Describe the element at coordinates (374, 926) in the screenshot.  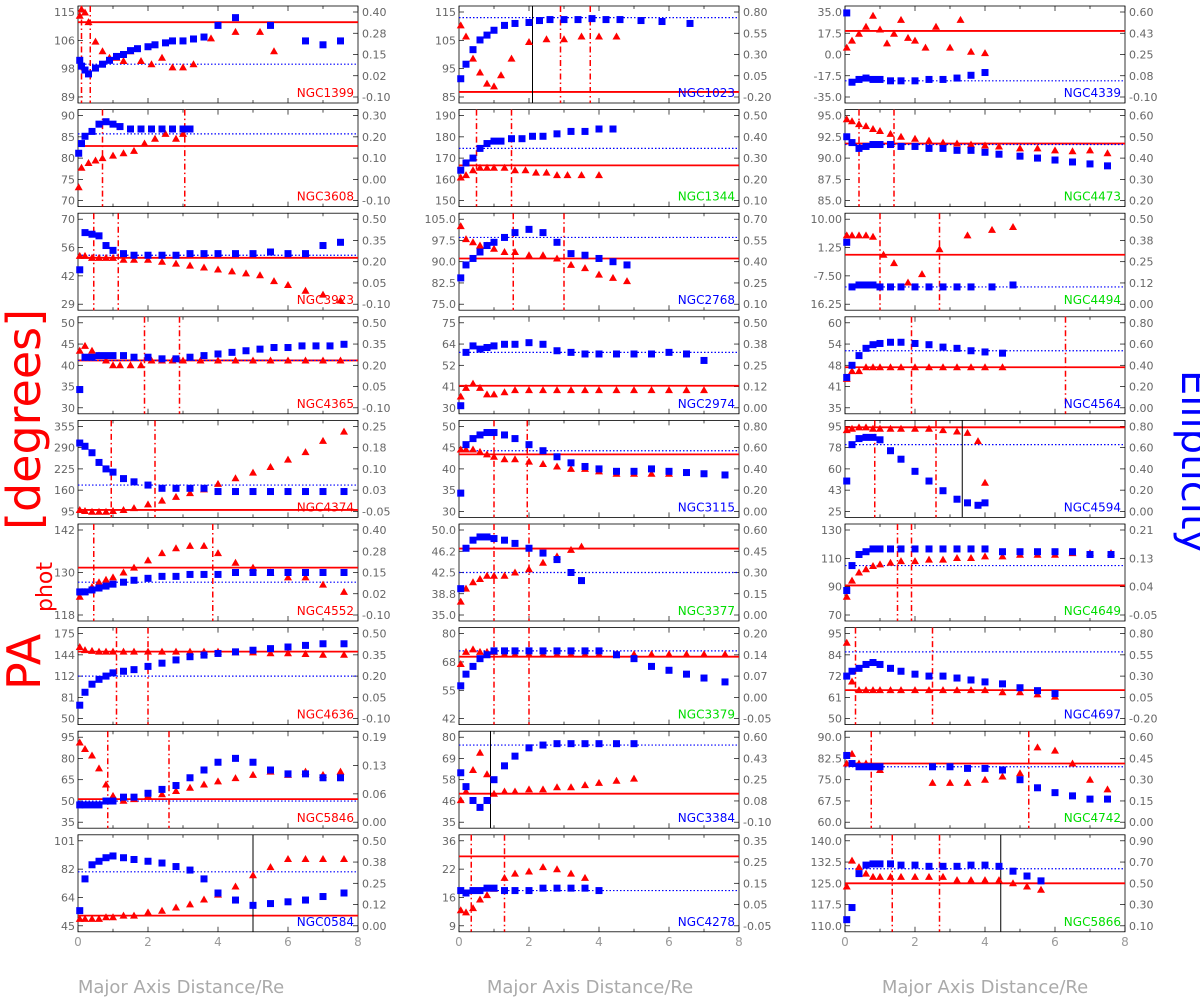
I see `ell-tick-label: 0.00` at that location.